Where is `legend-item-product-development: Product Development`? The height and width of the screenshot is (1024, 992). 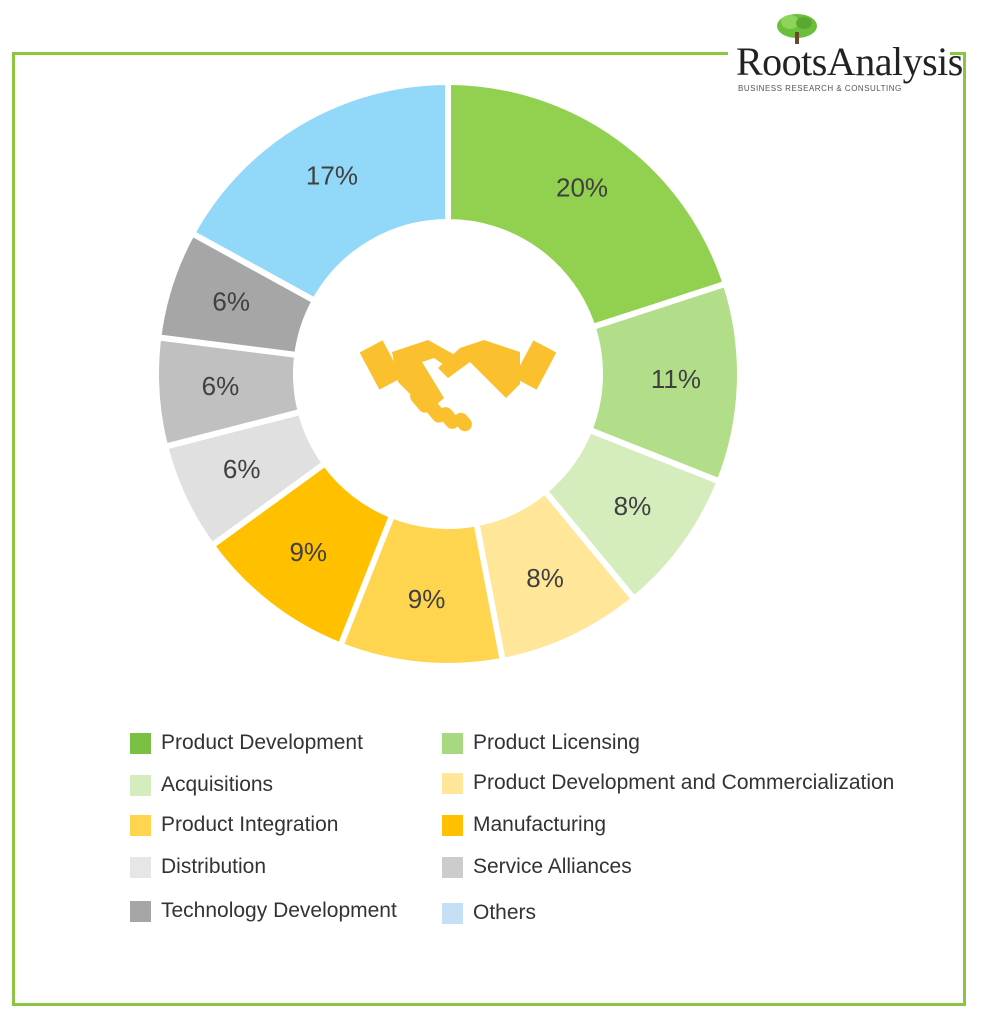 legend-item-product-development: Product Development is located at coordinates (246, 743).